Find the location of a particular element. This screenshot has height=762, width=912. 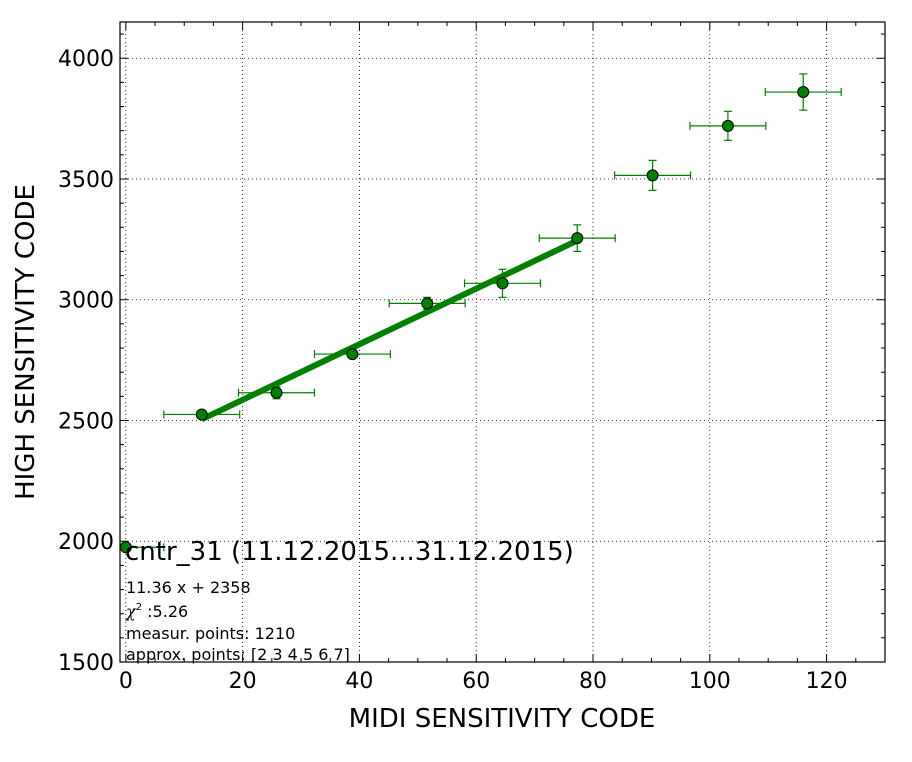

fit-line is located at coordinates (389, 329).